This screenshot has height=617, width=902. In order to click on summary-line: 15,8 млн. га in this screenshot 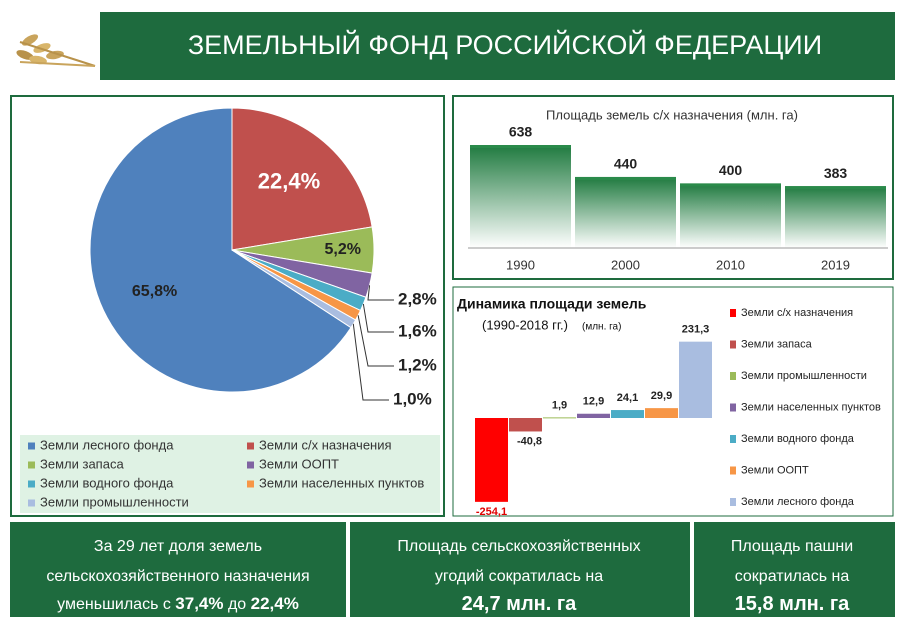, I will do `click(793, 604)`.